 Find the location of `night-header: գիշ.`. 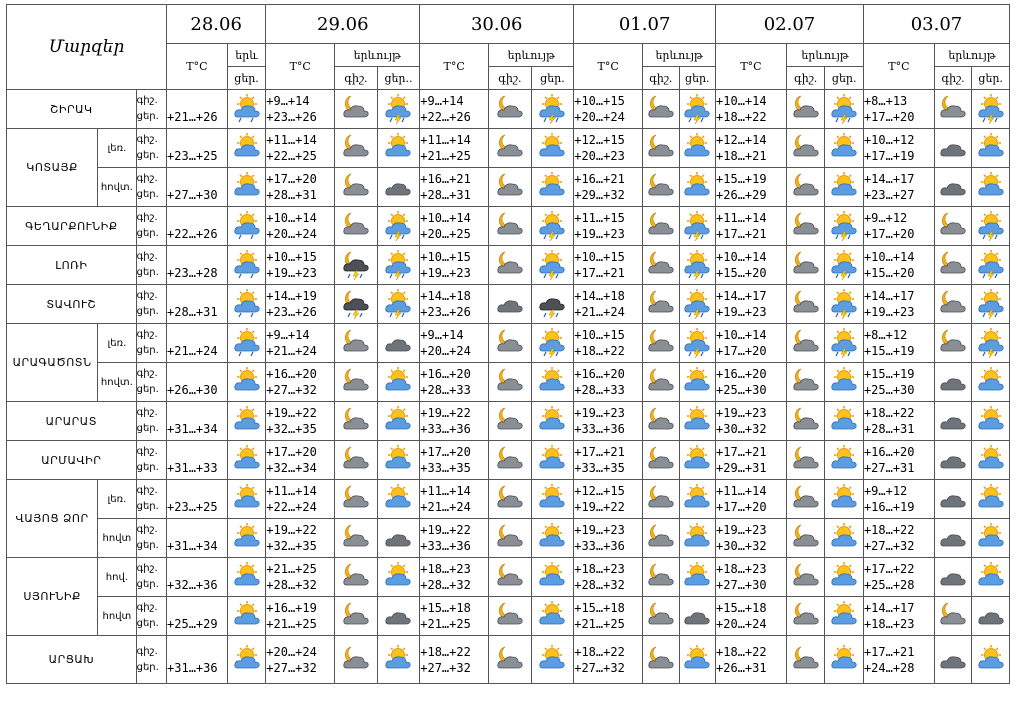

night-header: գիշ. is located at coordinates (953, 78).